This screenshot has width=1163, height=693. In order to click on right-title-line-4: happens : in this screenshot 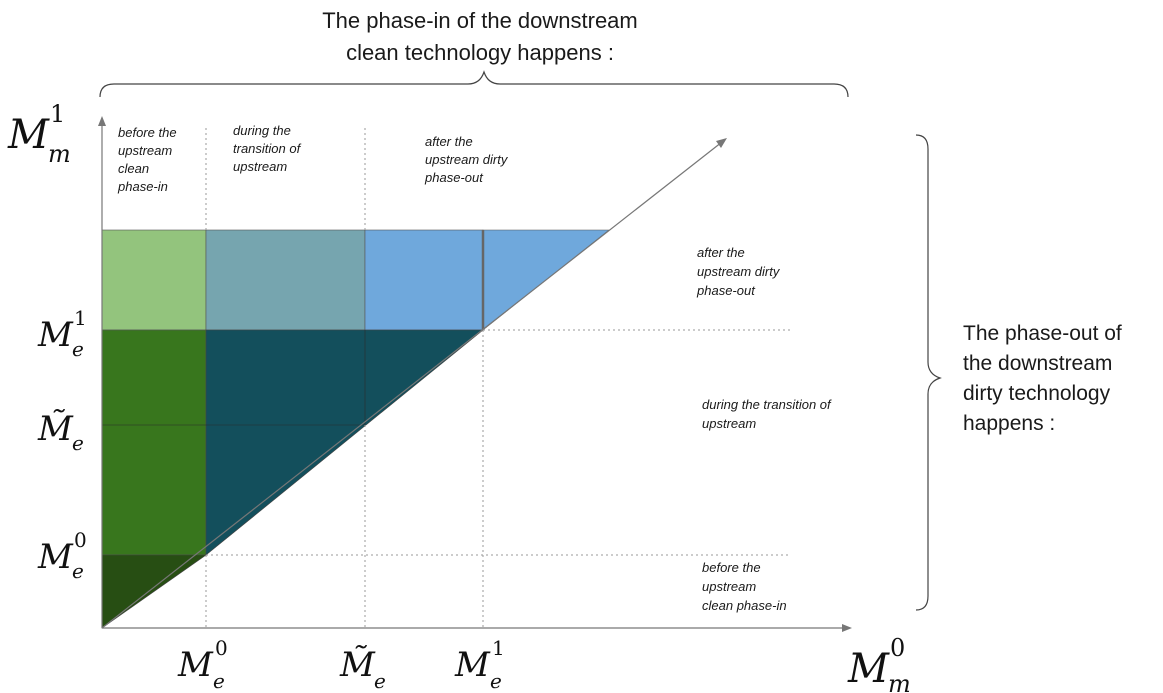, I will do `click(1009, 423)`.